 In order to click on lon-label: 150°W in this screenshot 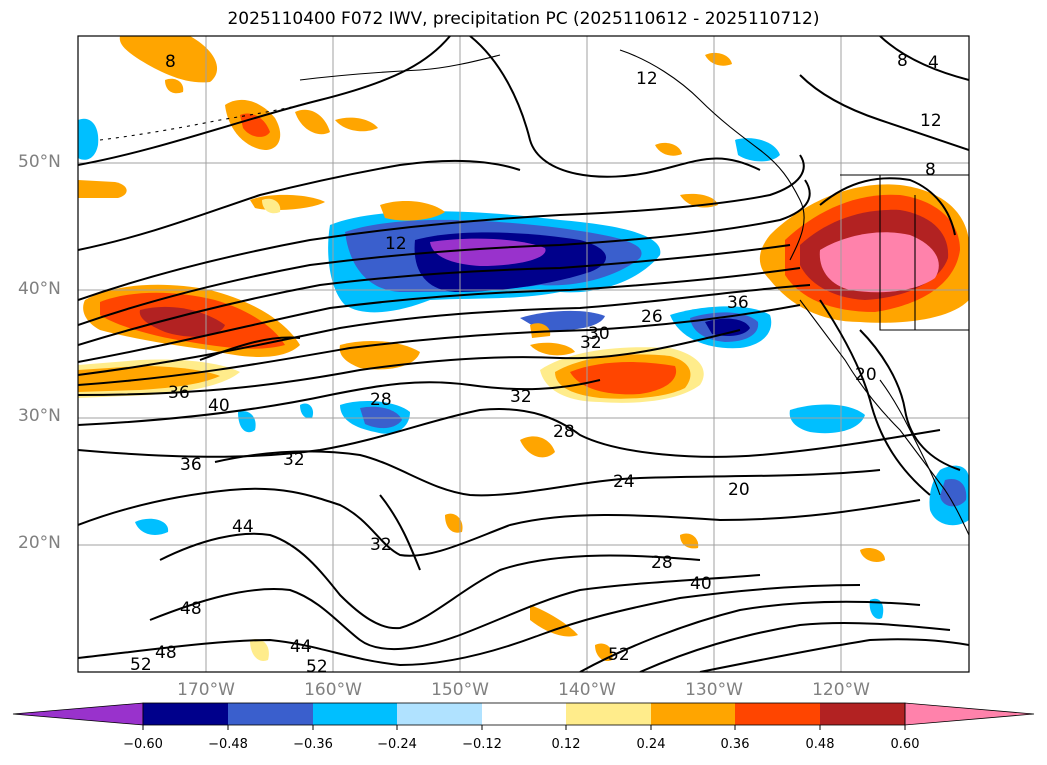, I will do `click(460, 690)`.